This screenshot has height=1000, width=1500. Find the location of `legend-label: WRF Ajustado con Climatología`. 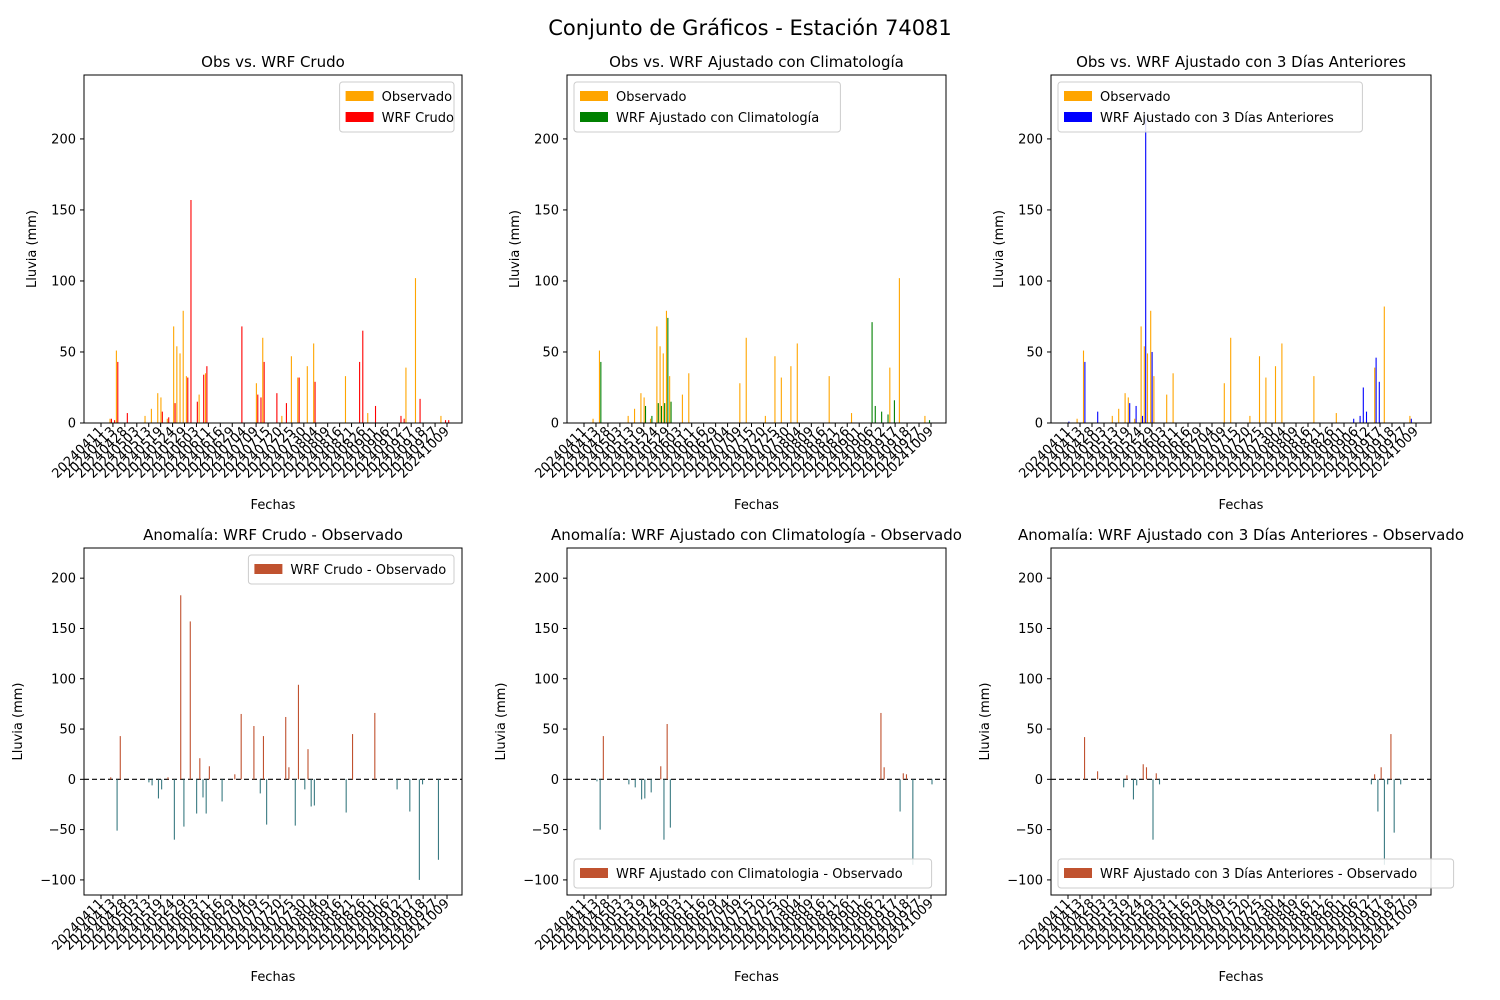

legend-label: WRF Ajustado con Climatología is located at coordinates (717, 118).